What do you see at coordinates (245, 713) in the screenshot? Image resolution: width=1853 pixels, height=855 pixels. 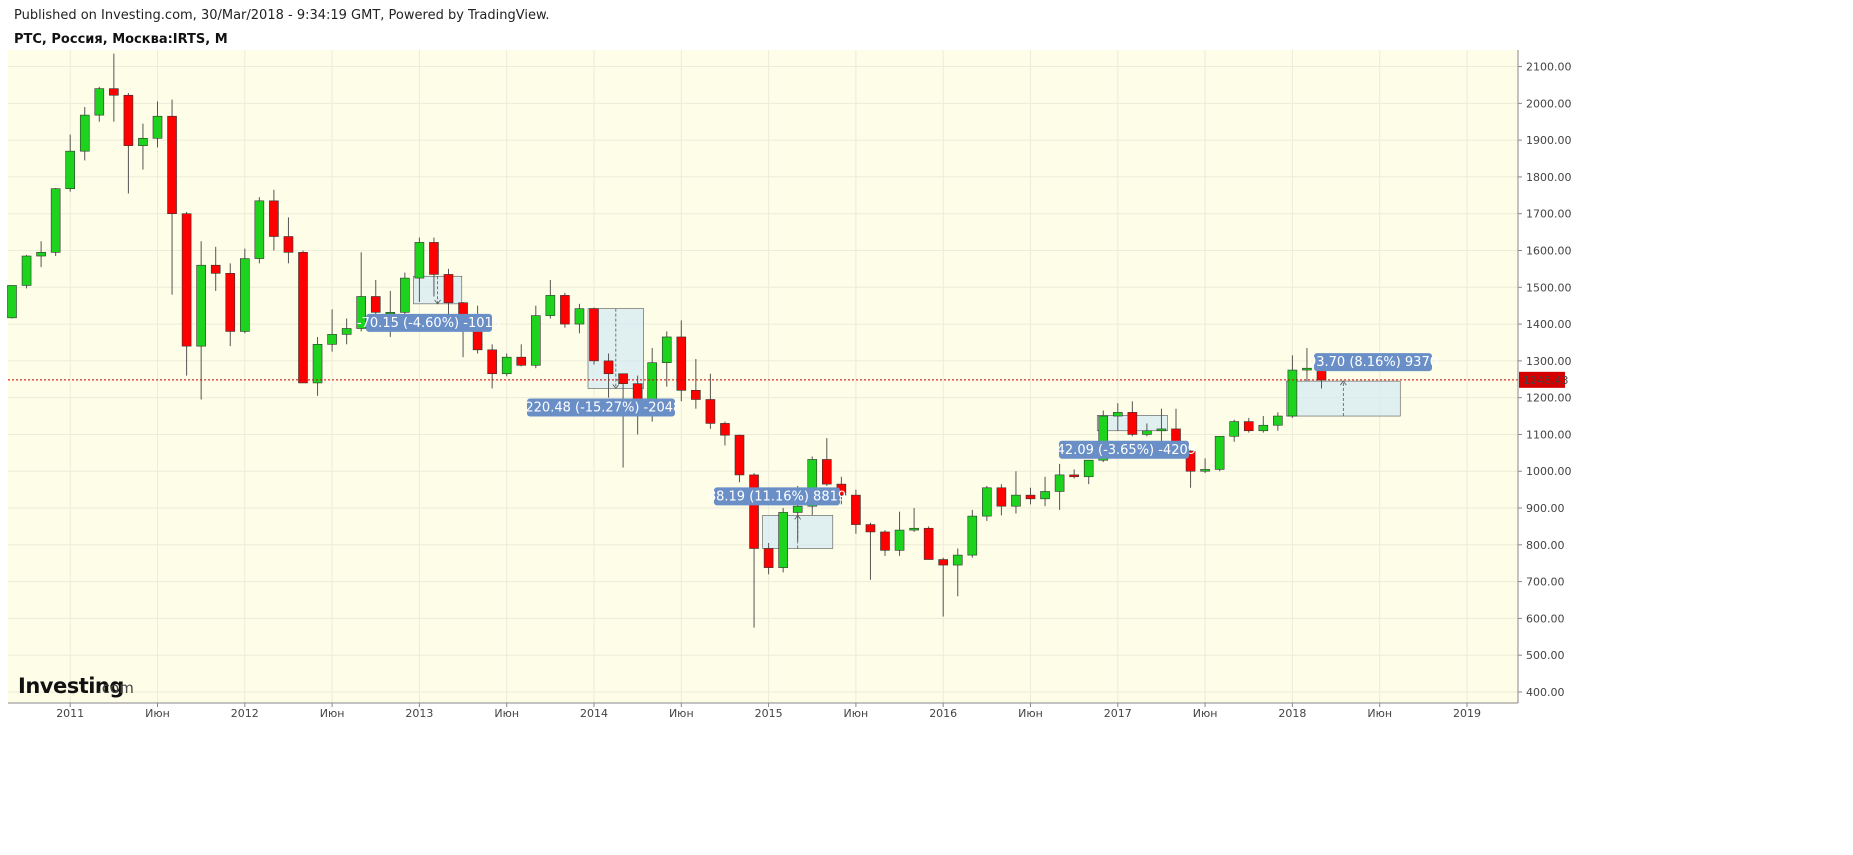 I see `x-tick-label: 2012` at bounding box center [245, 713].